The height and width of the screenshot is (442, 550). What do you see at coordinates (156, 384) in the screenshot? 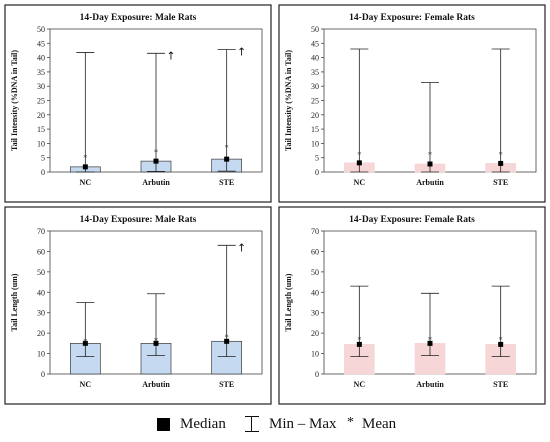
I see `panel-3-xtick-label: Arbutin` at bounding box center [156, 384].